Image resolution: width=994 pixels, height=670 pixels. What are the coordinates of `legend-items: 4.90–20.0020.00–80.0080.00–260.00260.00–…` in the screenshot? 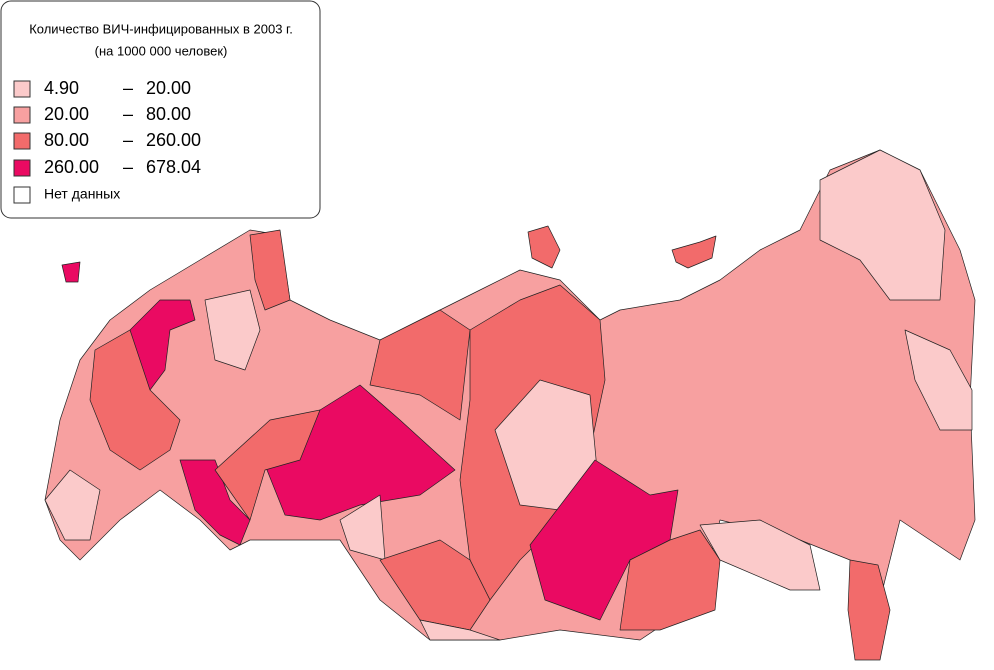 It's located at (107, 141).